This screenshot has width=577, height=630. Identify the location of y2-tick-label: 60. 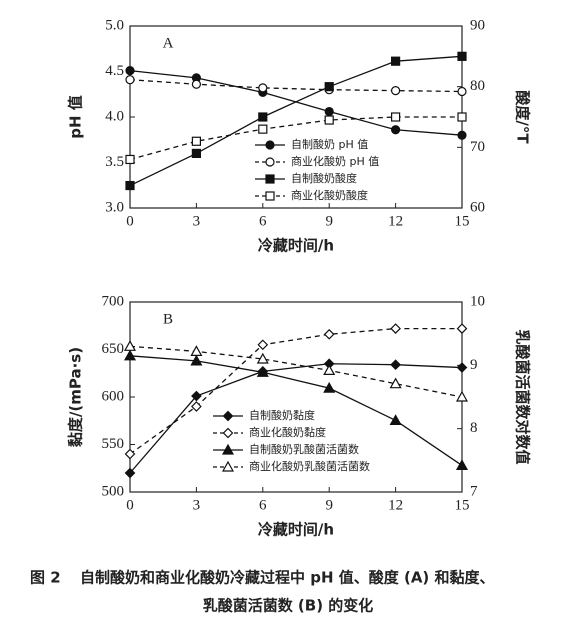
(477, 207).